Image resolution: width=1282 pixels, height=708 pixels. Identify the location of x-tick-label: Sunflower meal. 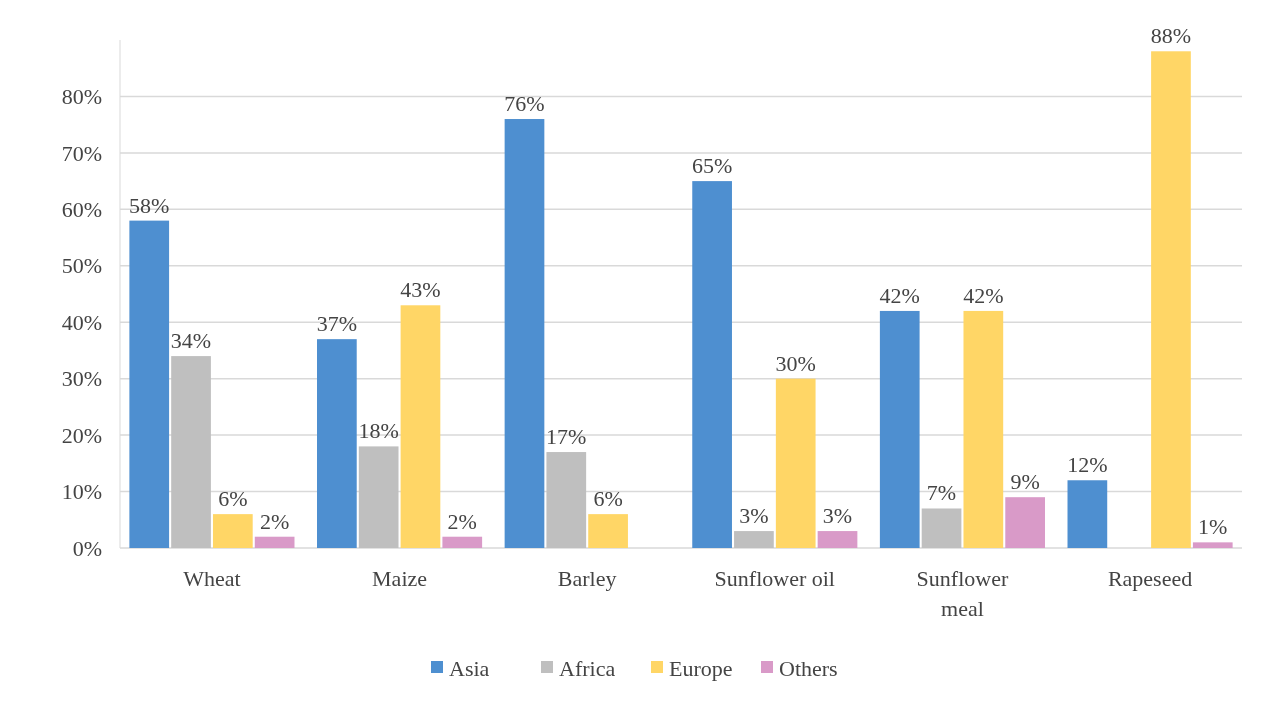
(962, 593).